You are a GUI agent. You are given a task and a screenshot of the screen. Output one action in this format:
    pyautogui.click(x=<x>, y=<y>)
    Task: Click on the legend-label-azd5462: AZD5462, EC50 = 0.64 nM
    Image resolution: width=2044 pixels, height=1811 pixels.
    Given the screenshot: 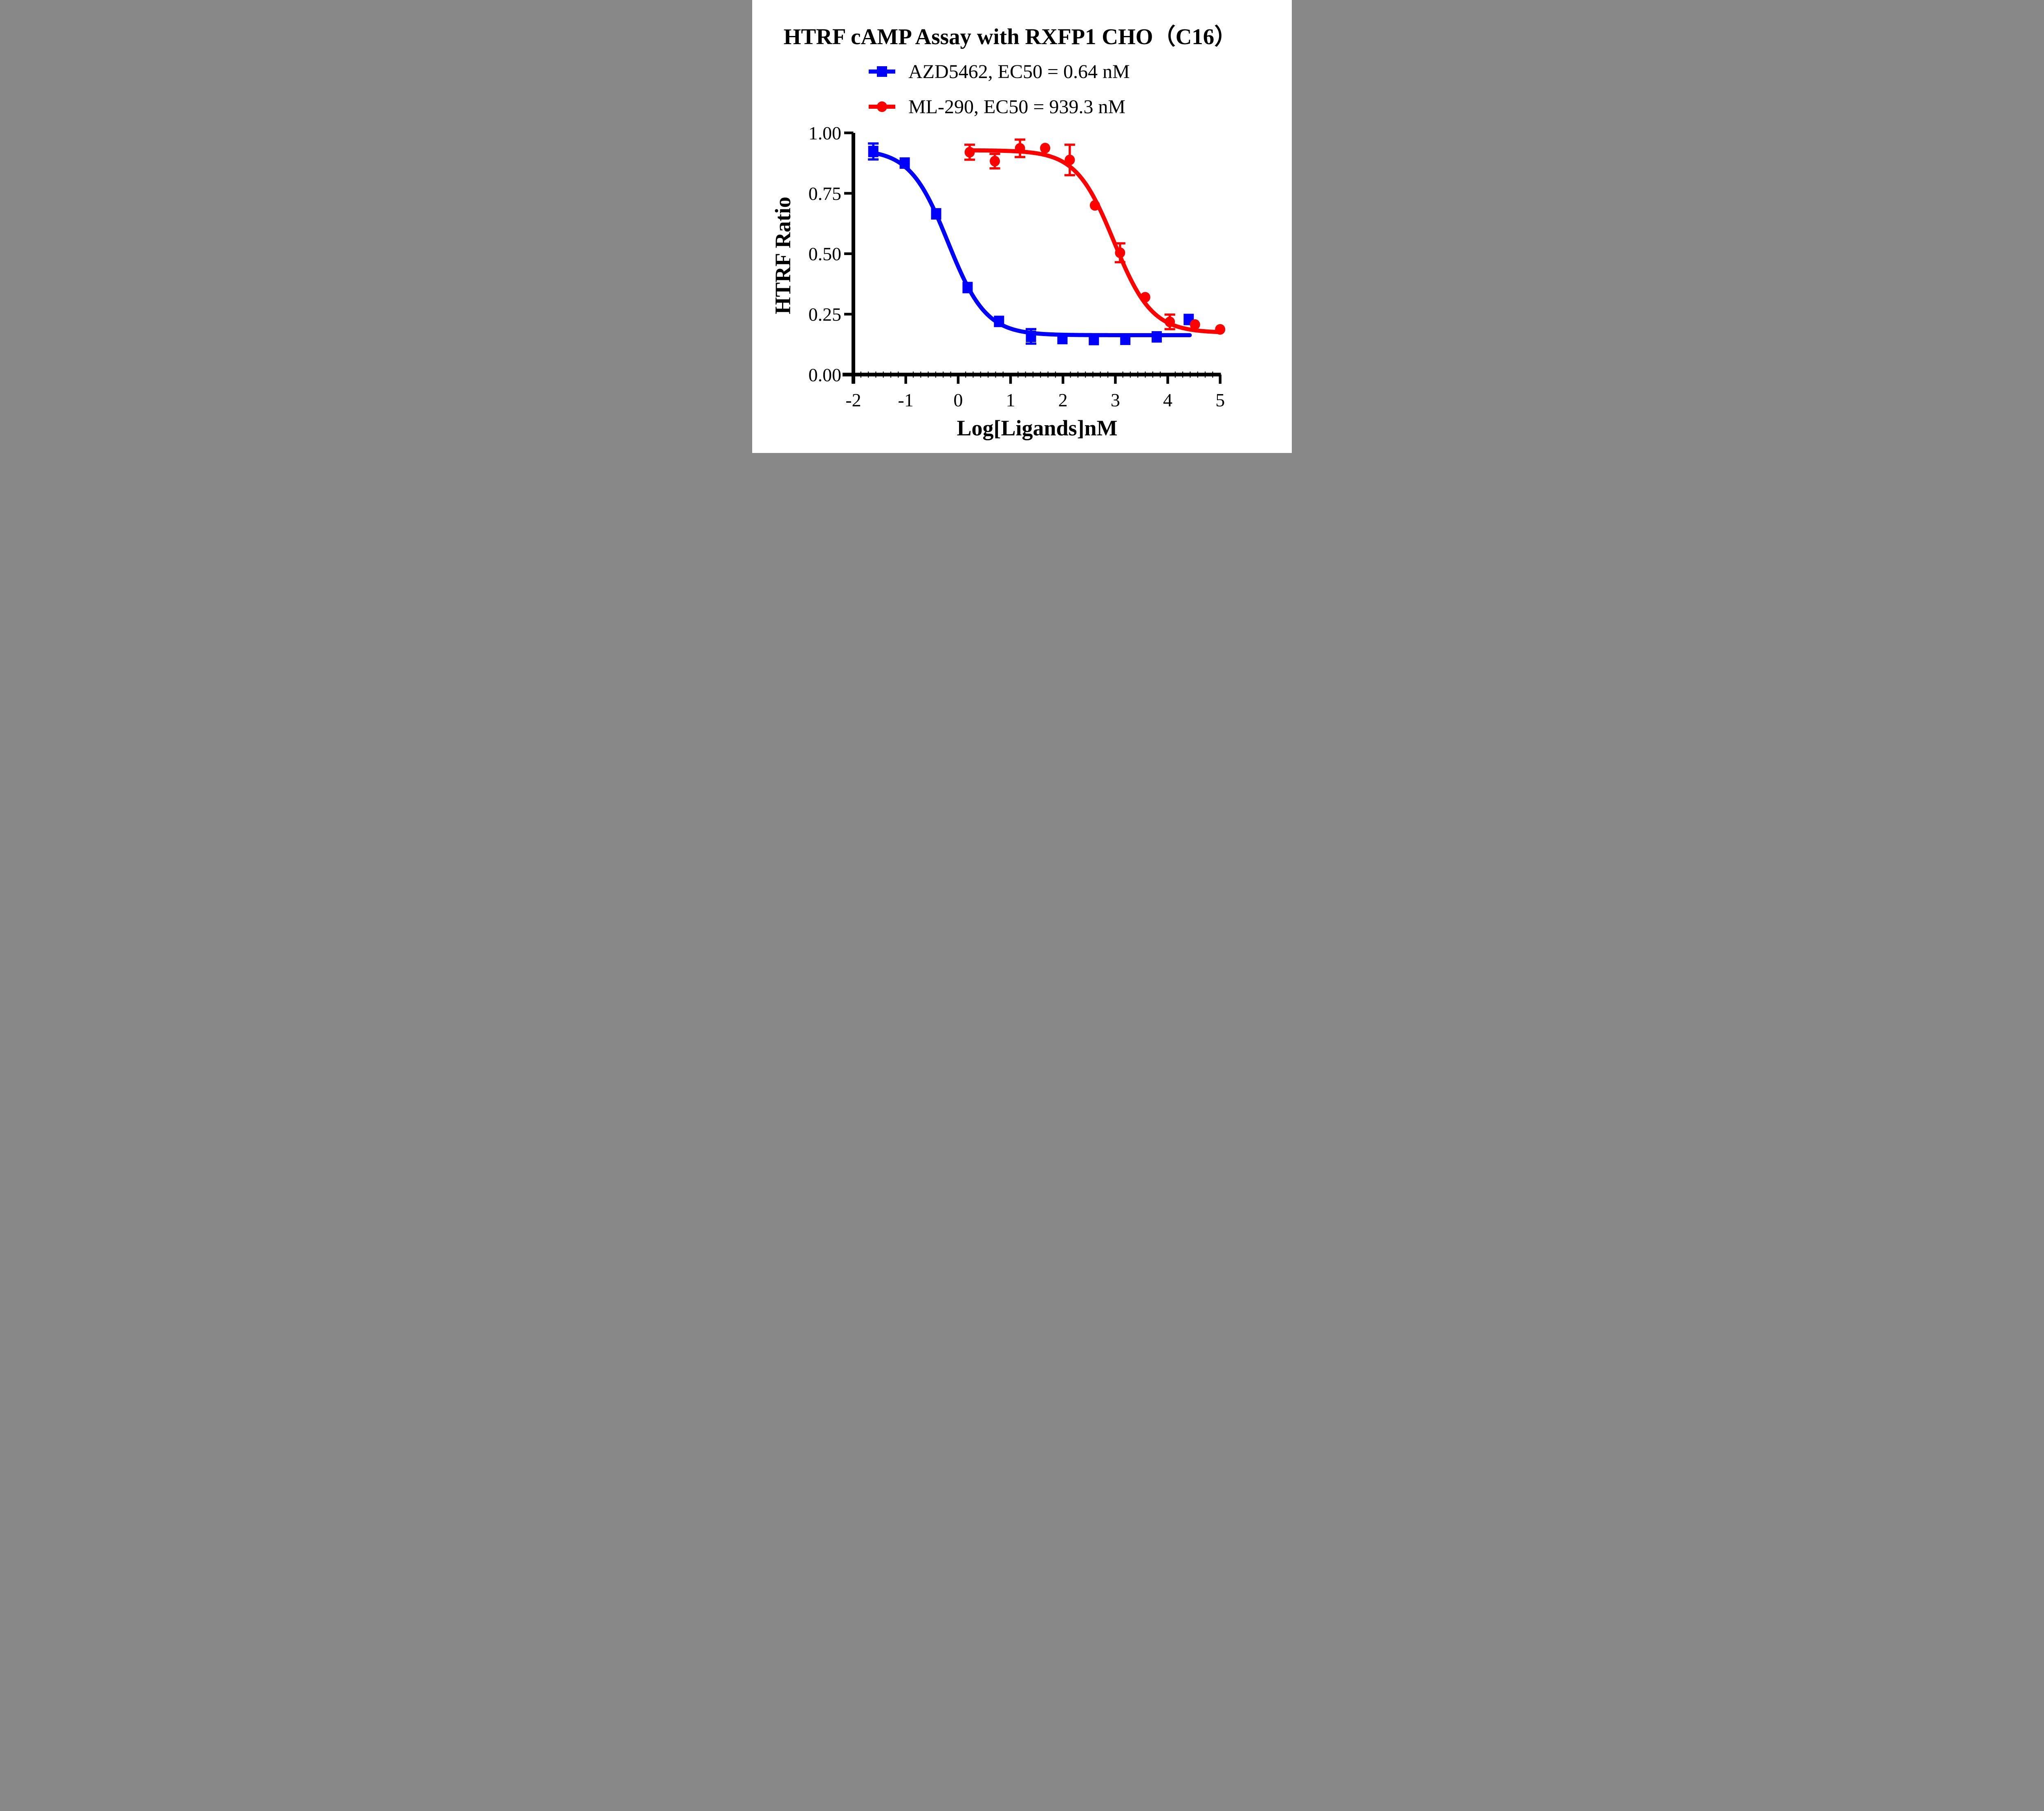 What is the action you would take?
    pyautogui.click(x=1019, y=72)
    